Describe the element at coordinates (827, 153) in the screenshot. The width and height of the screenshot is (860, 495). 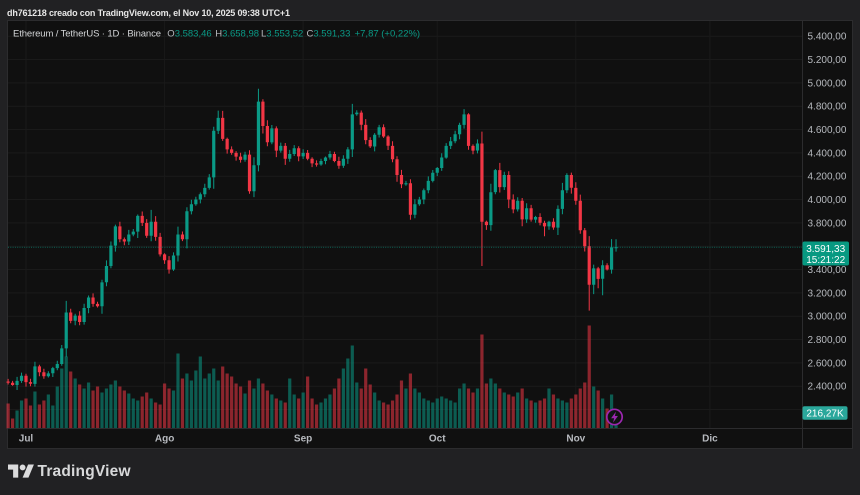
I see `svg-text: 4.400,00` at that location.